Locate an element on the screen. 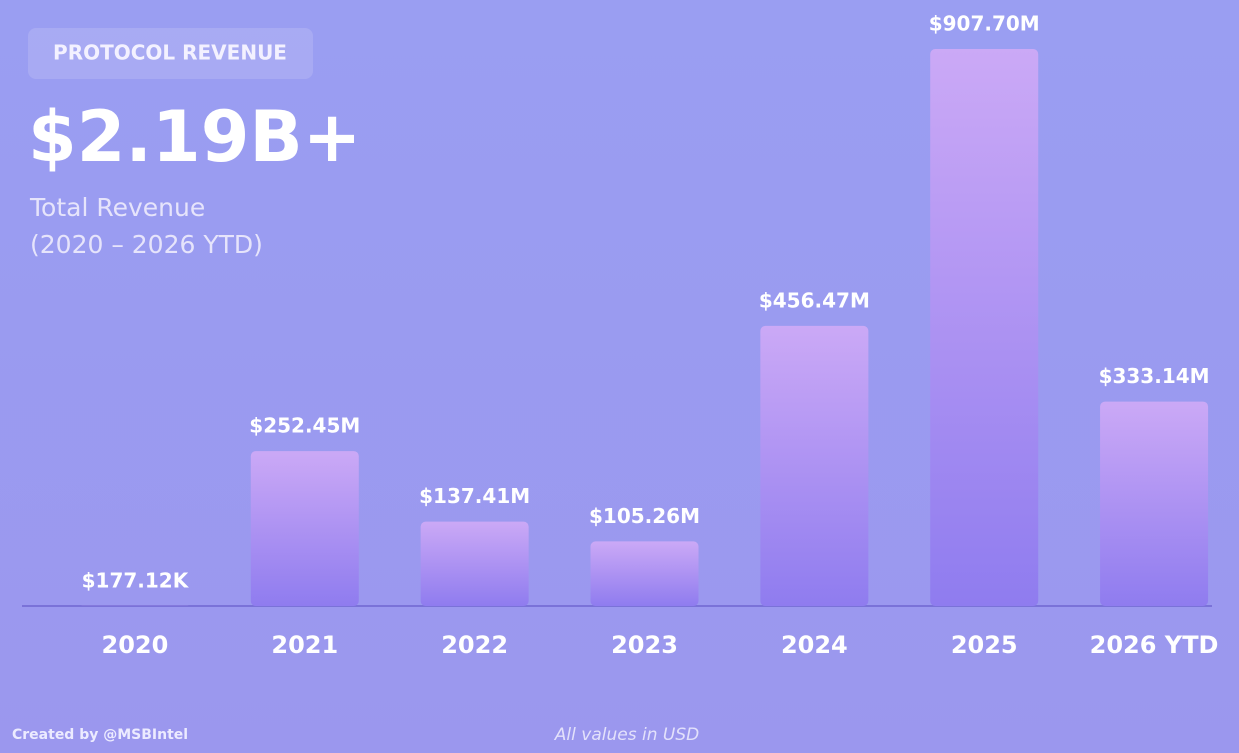  credit: Created by @MSBIntel is located at coordinates (100, 735).